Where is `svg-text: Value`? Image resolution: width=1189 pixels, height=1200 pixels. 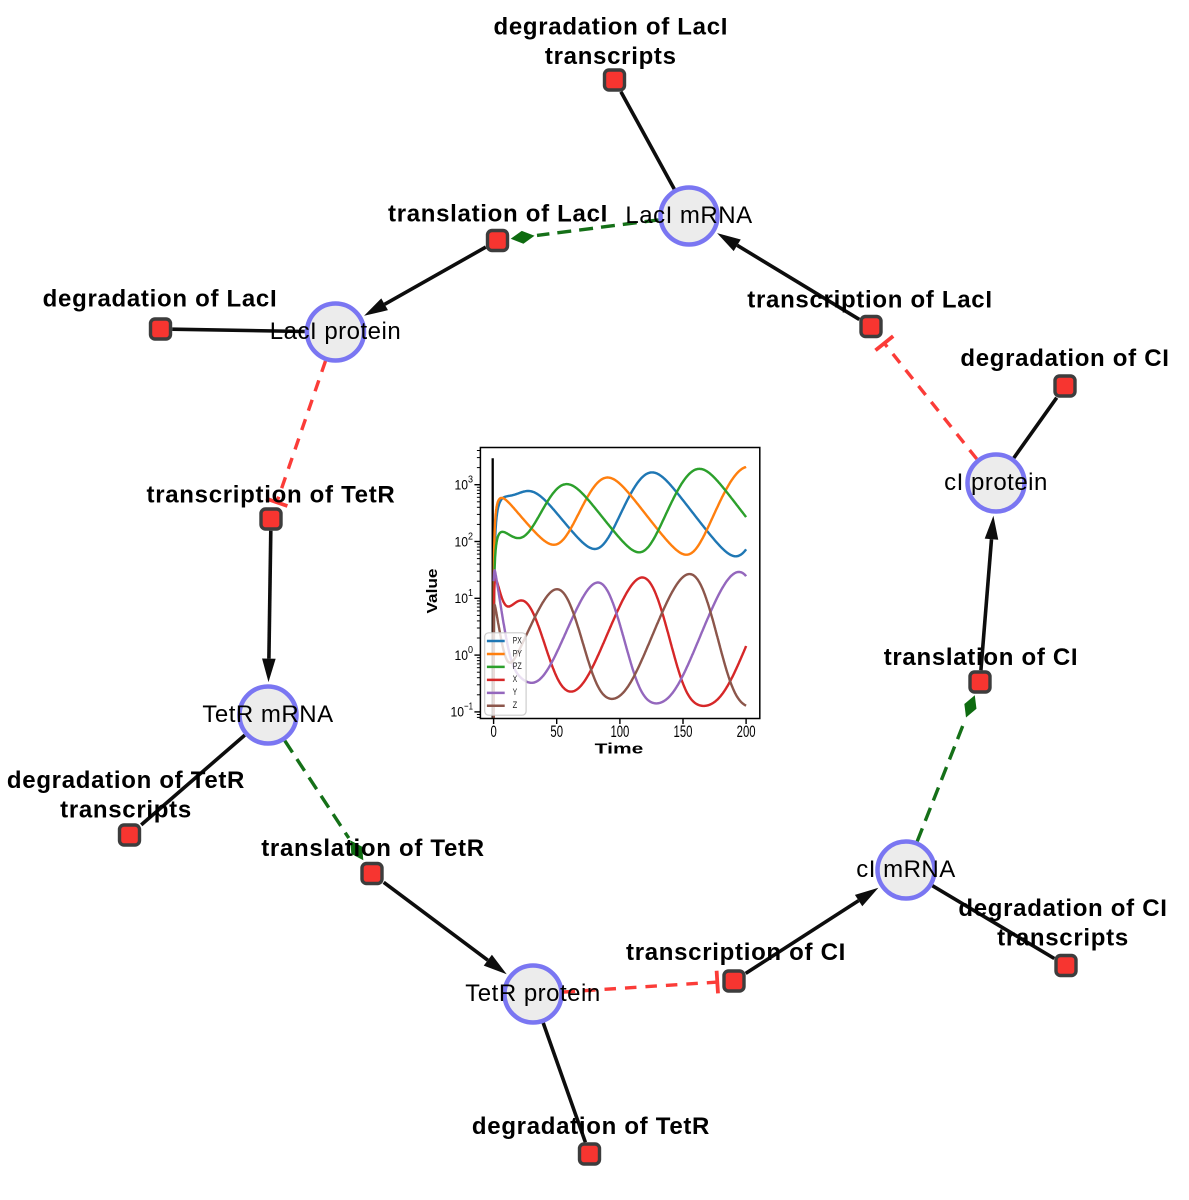 svg-text: Value is located at coordinates (432, 591).